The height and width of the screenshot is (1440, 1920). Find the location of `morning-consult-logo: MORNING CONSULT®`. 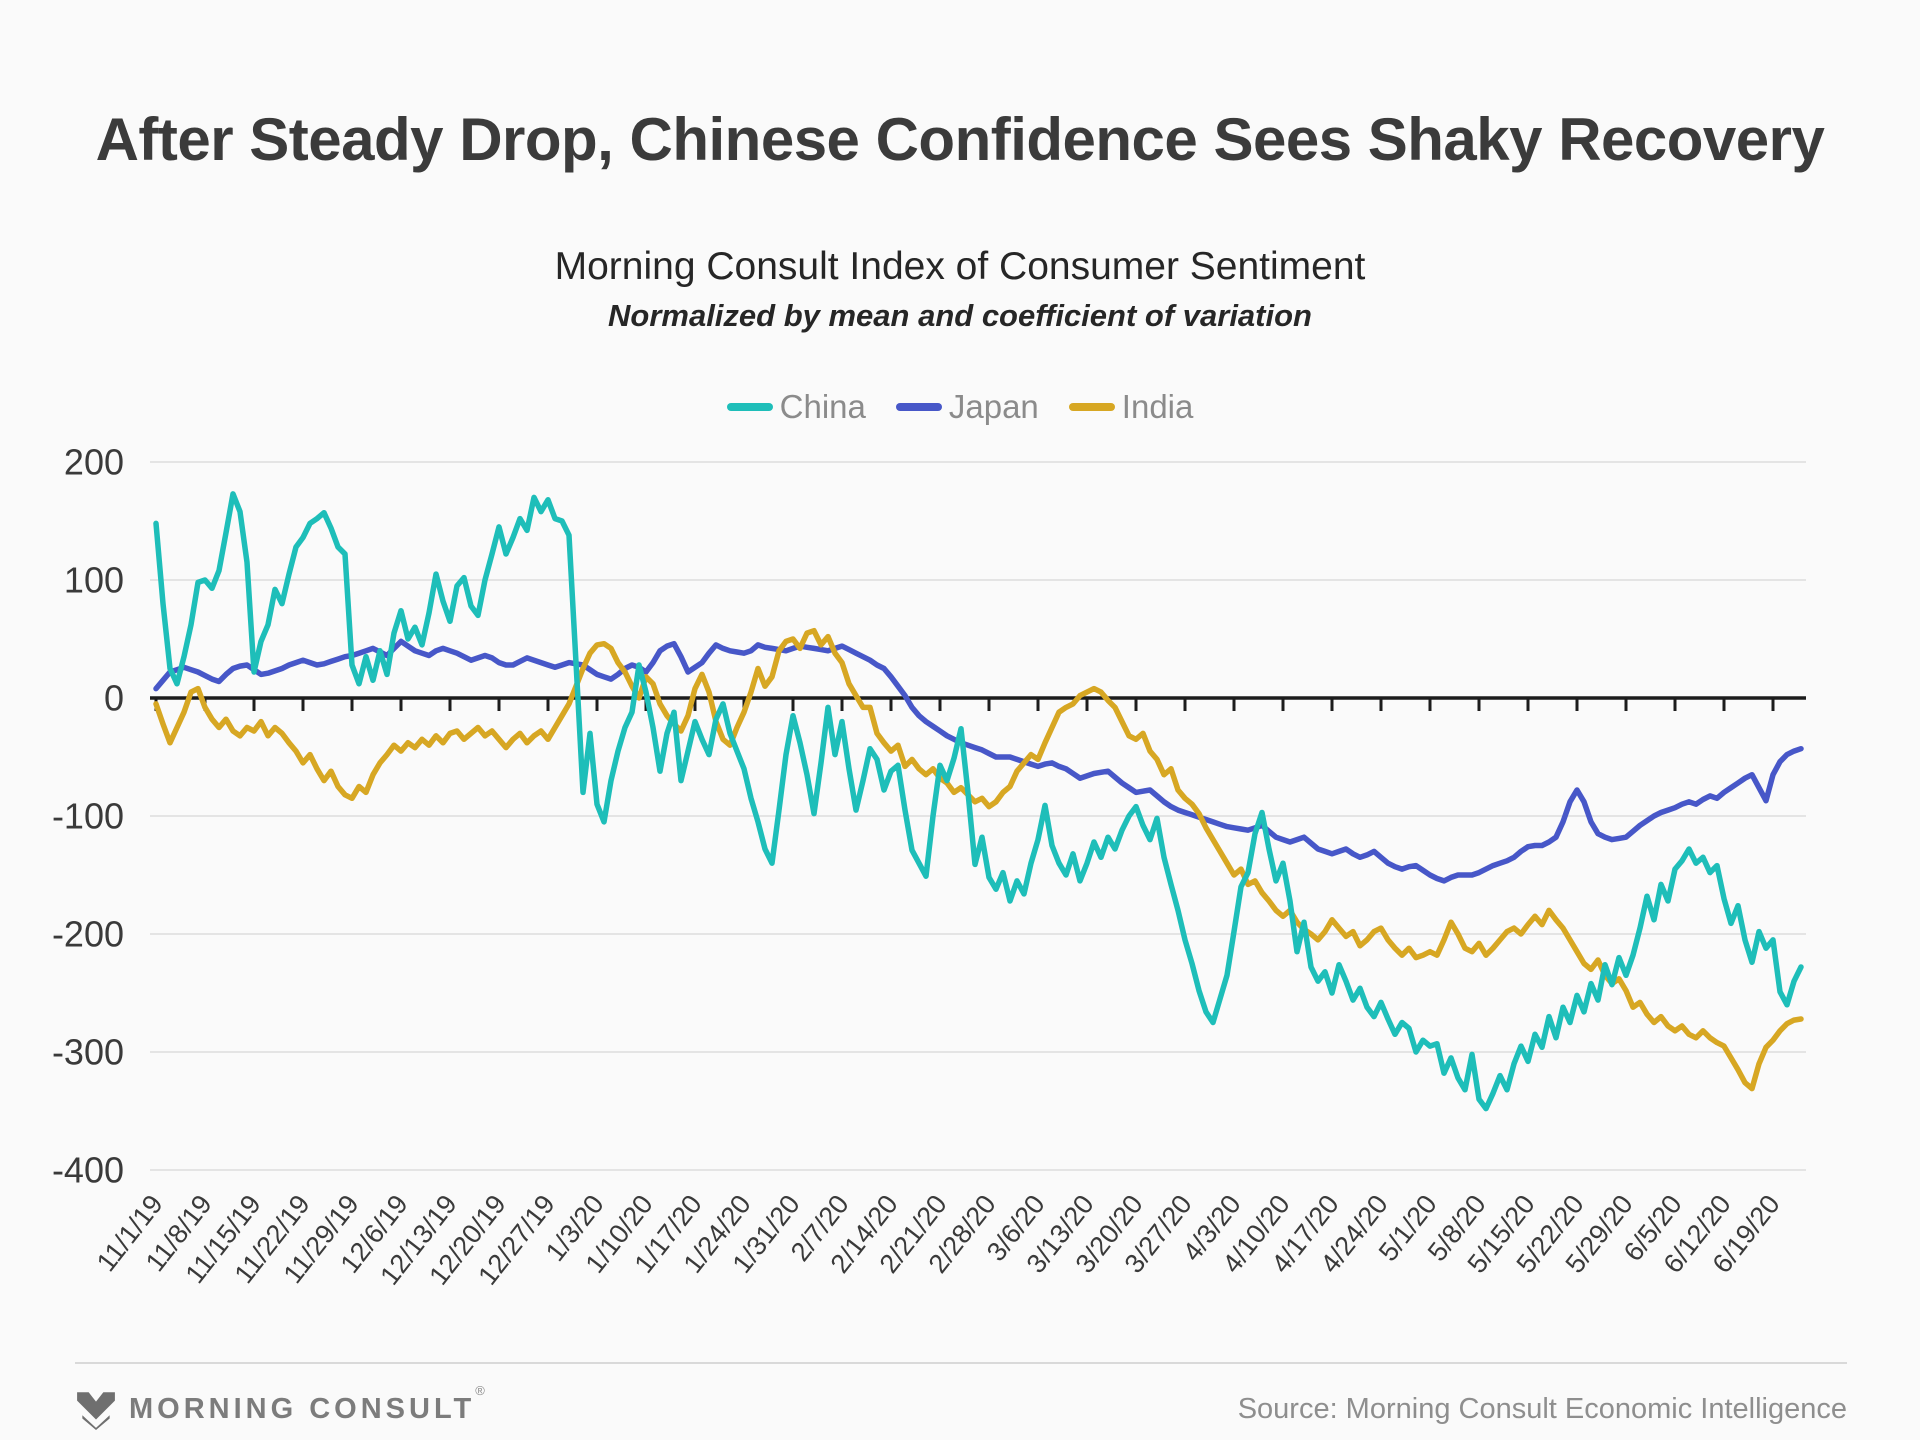

morning-consult-logo: MORNING CONSULT® is located at coordinates (280, 1406).